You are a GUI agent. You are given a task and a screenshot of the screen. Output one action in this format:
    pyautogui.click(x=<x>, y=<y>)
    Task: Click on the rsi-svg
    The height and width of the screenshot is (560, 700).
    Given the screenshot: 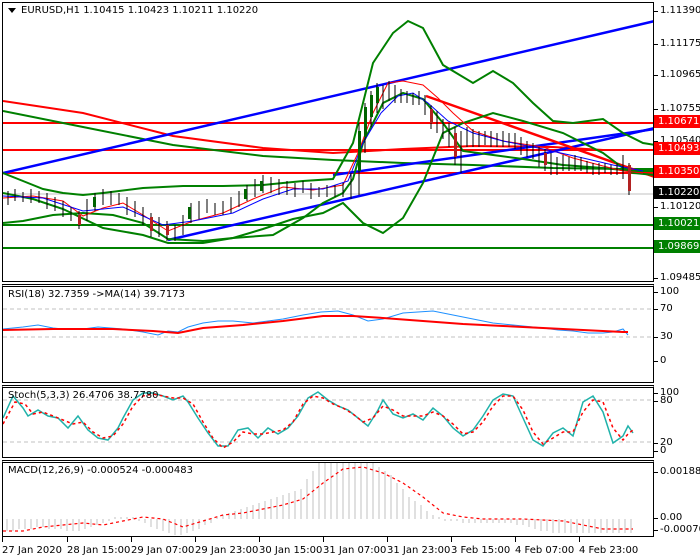 What is the action you would take?
    pyautogui.click(x=328, y=323)
    